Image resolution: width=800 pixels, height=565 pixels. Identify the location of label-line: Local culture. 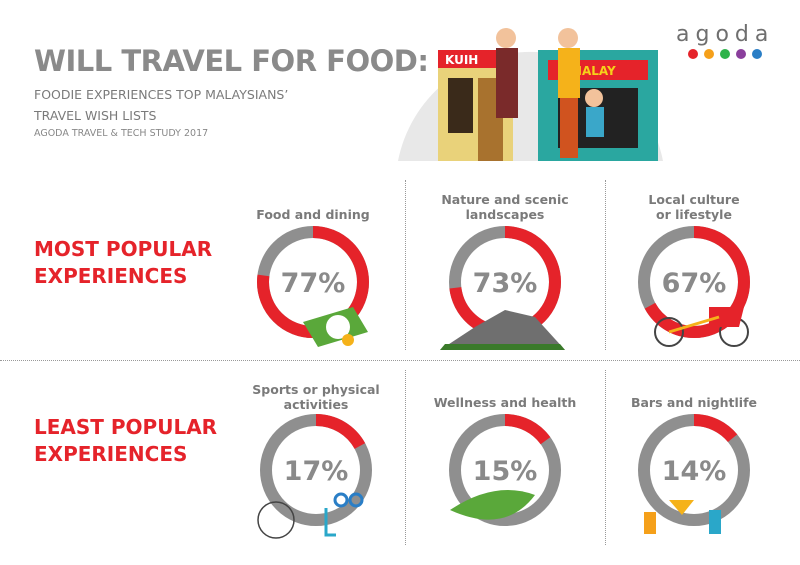
(694, 199).